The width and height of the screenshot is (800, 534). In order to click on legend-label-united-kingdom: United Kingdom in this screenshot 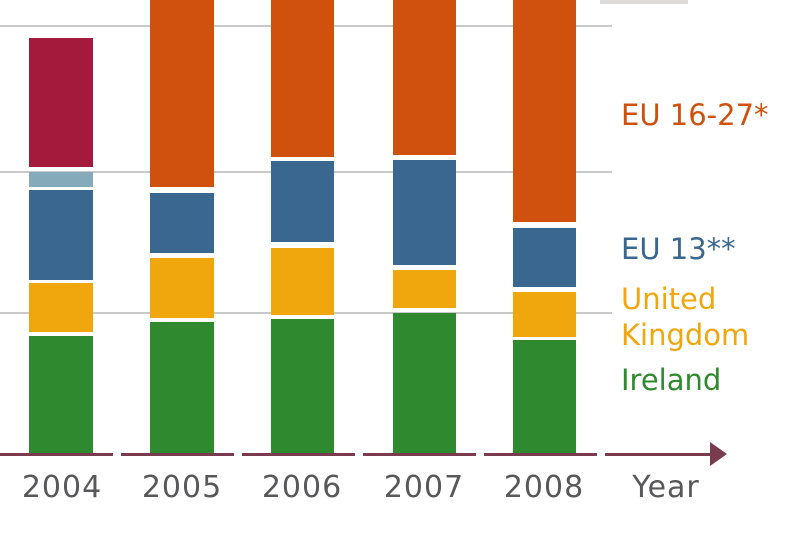, I will do `click(685, 317)`.